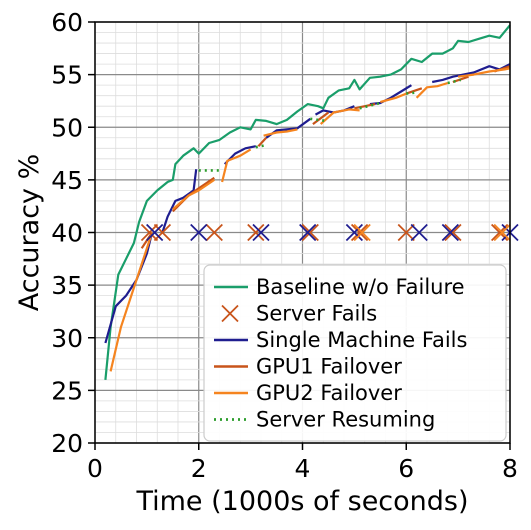 The height and width of the screenshot is (530, 531). What do you see at coordinates (406, 468) in the screenshot?
I see `x-tick-label: 6` at bounding box center [406, 468].